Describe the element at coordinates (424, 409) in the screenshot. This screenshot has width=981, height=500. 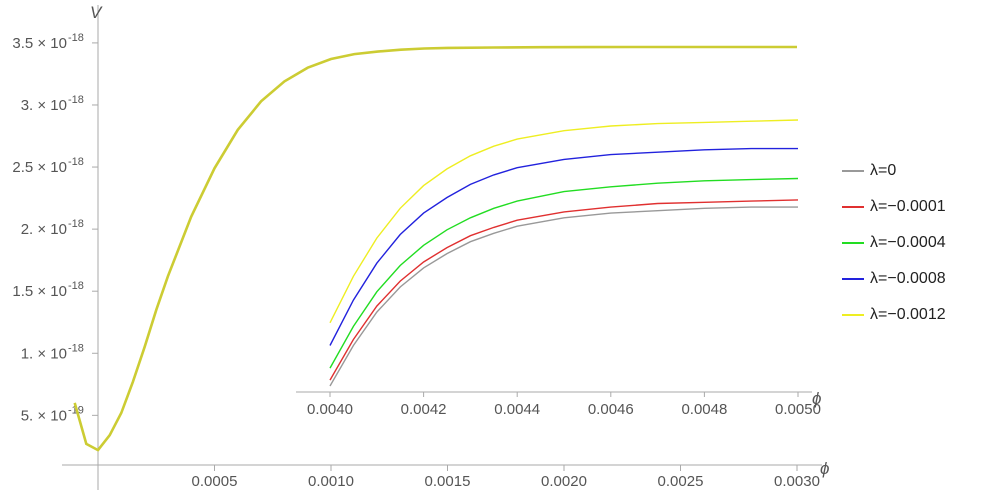
I see `inset-x-tick-label: 0.0042` at that location.